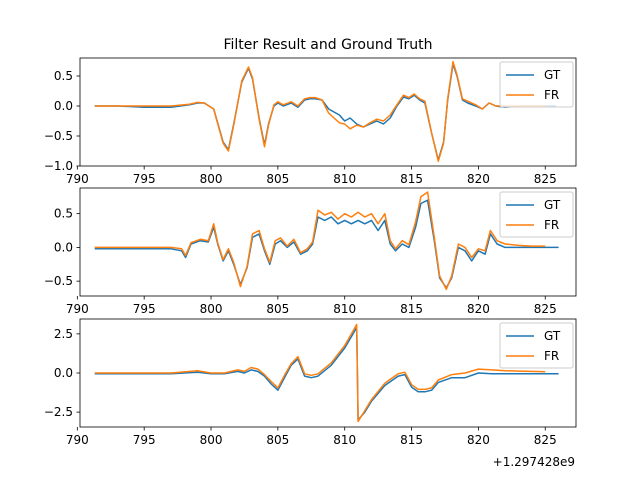 This screenshot has height=480, width=640. Describe the element at coordinates (63, 334) in the screenshot. I see `y-tick-label: 2.5` at that location.